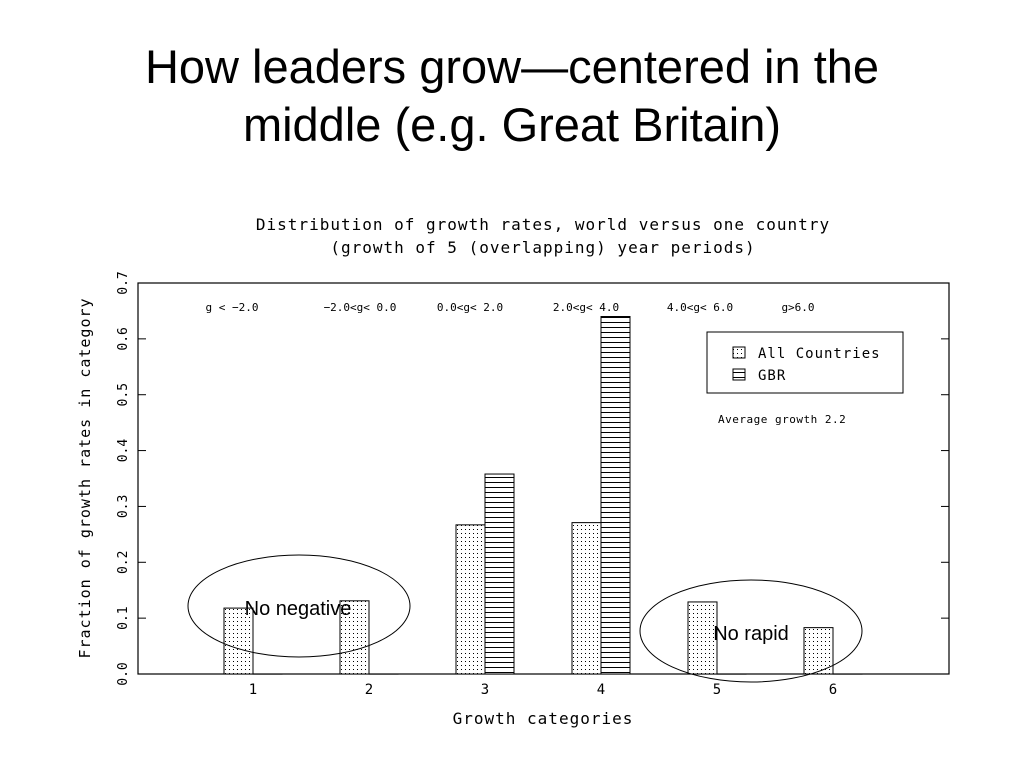 Image resolution: width=1024 pixels, height=768 pixels. Describe the element at coordinates (123, 451) in the screenshot. I see `y-tick-label: 0.4` at that location.